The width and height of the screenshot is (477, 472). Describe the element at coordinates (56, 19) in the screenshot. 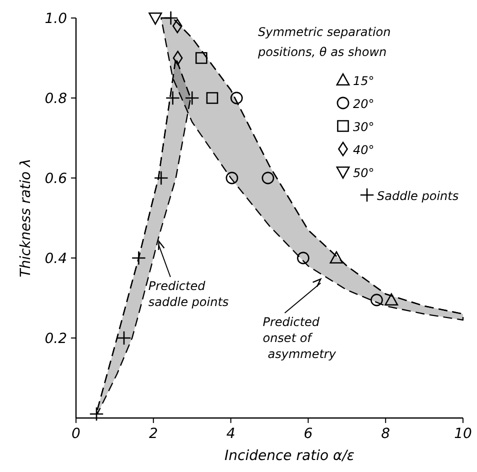

I see `y-tick-label: 1.0` at that location.